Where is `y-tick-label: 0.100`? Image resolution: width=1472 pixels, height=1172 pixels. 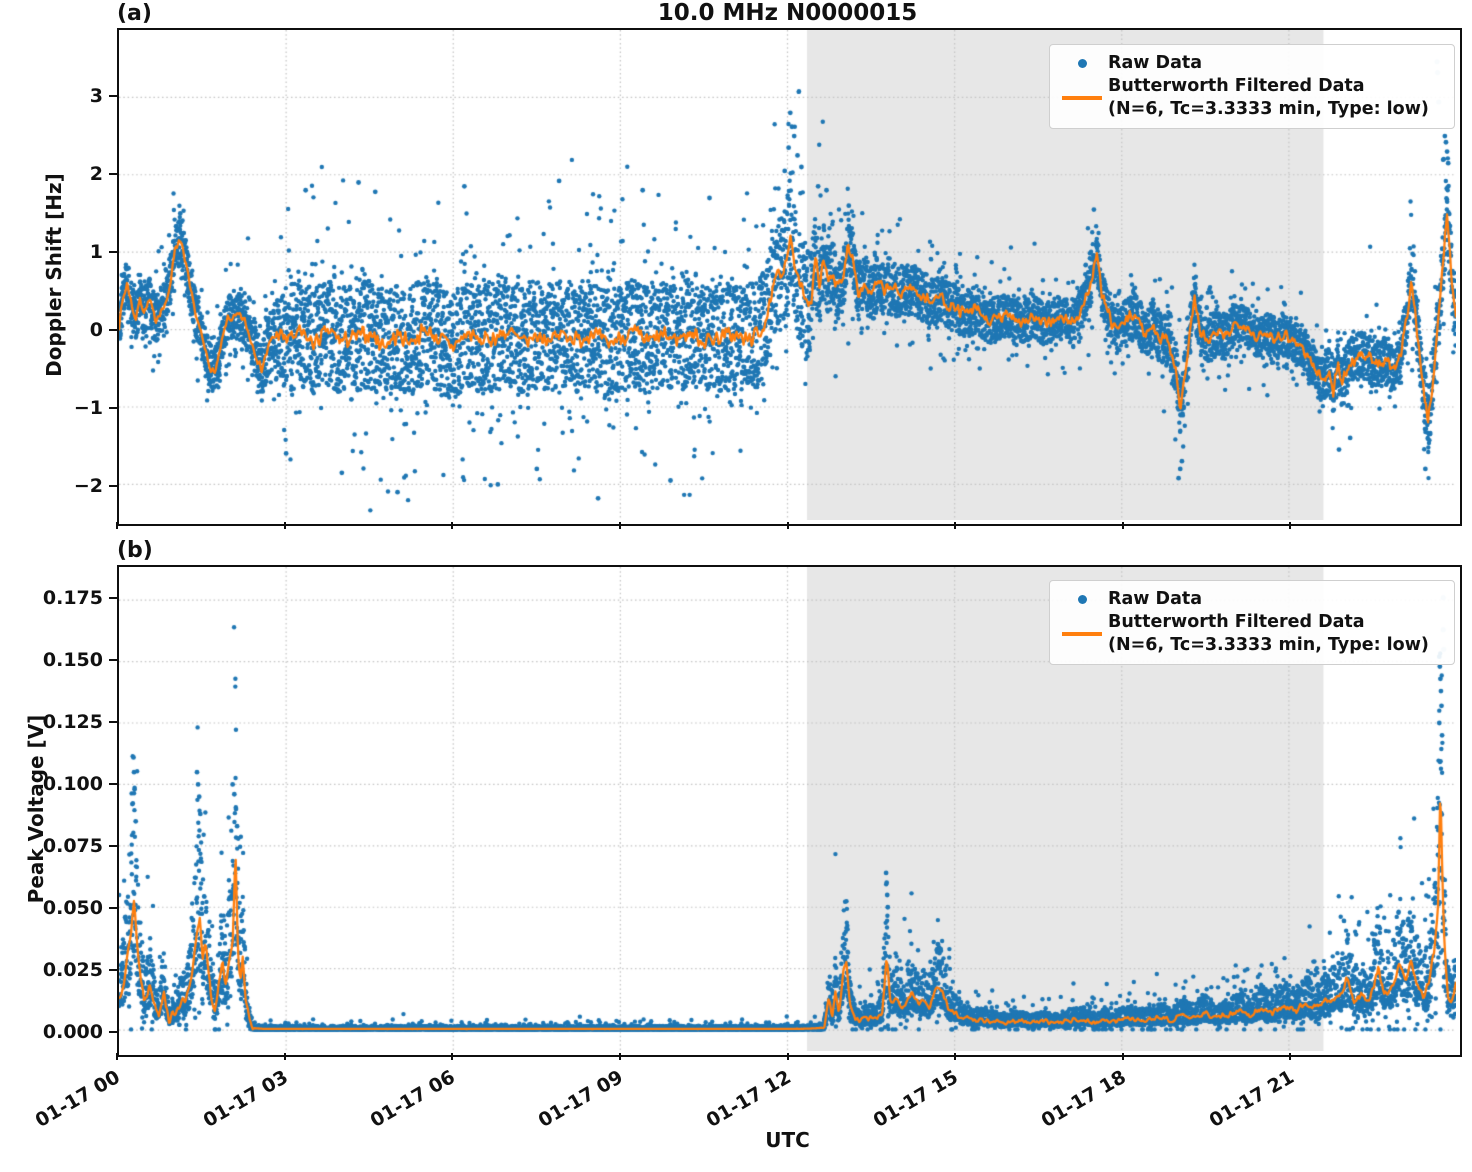
y-tick-label: 0.100 is located at coordinates (72, 784).